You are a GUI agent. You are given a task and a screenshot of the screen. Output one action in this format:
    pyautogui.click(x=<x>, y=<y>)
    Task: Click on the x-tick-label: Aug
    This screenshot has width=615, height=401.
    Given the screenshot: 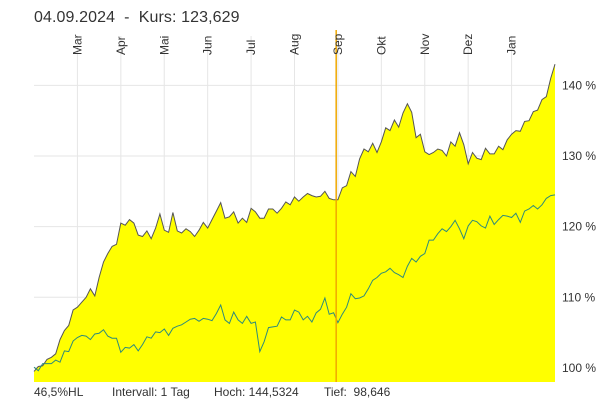 What is the action you would take?
    pyautogui.click(x=295, y=44)
    